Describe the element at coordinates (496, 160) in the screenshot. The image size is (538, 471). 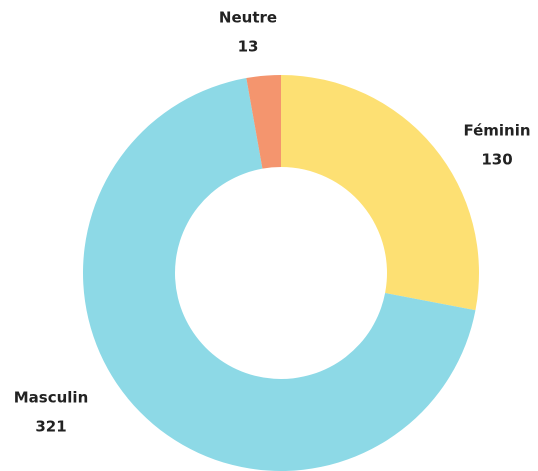
I see `slice-value: 130` at that location.